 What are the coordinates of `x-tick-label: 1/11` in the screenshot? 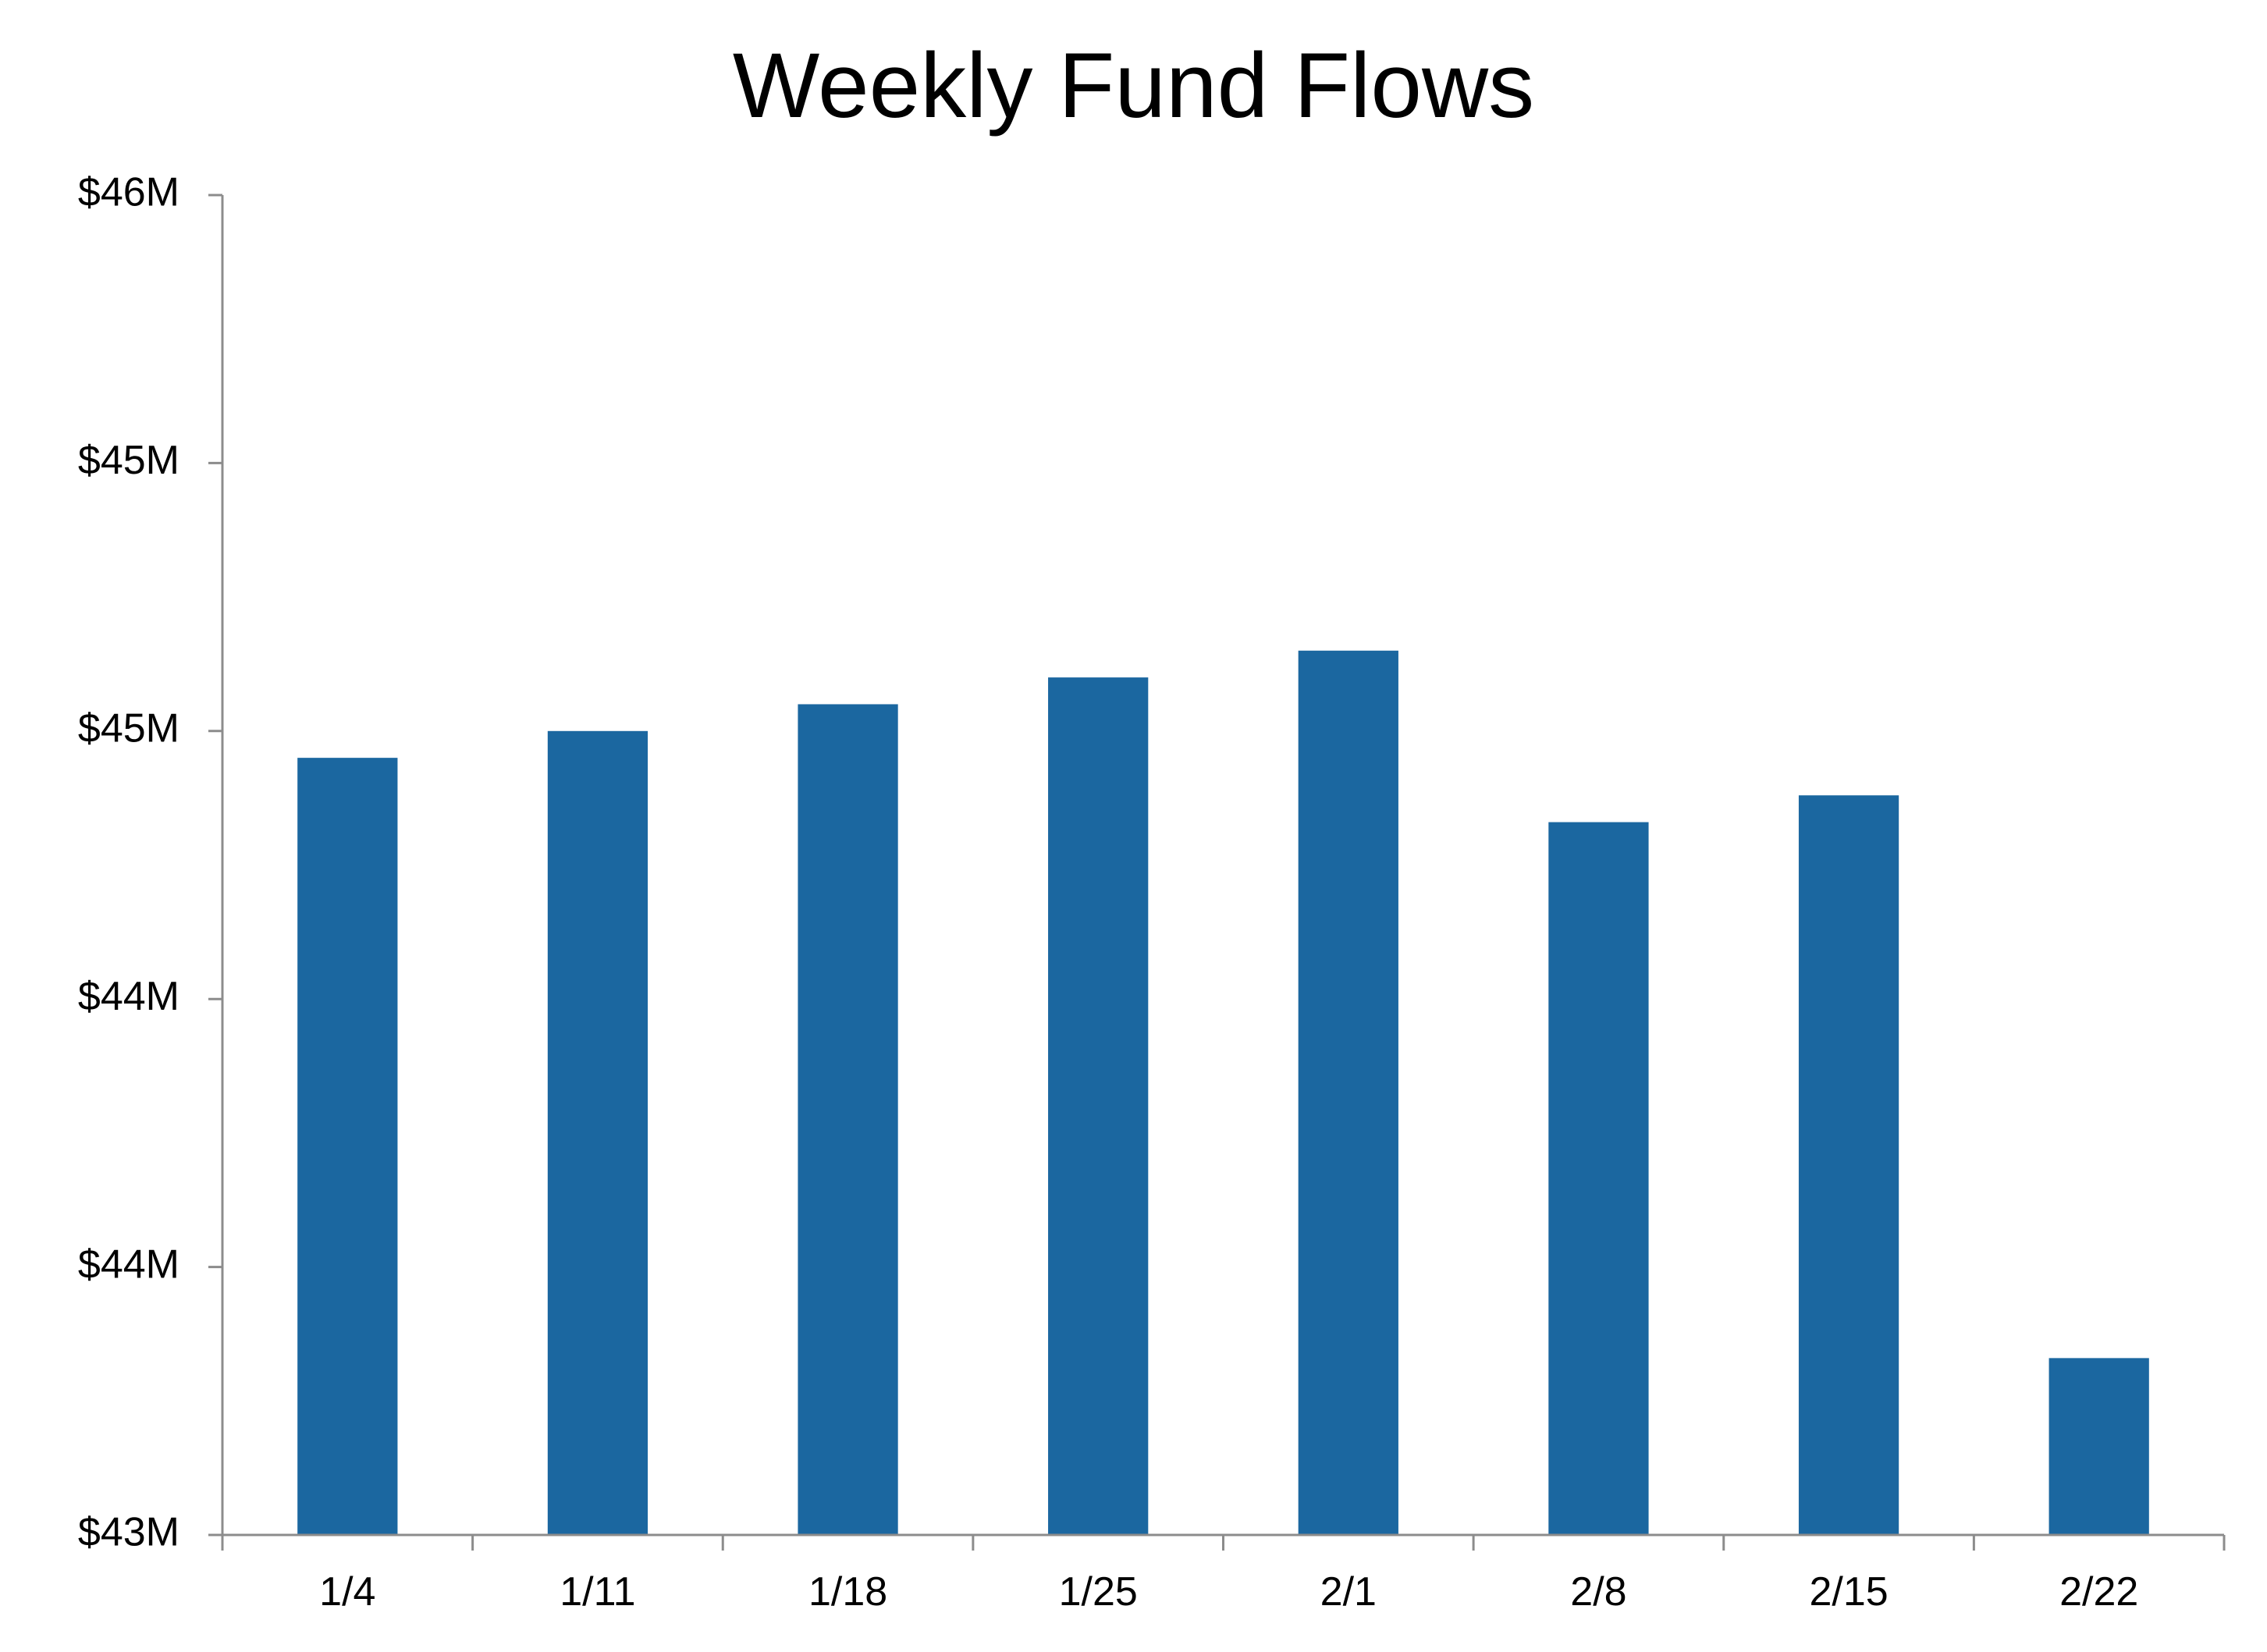 It's located at (597, 1592).